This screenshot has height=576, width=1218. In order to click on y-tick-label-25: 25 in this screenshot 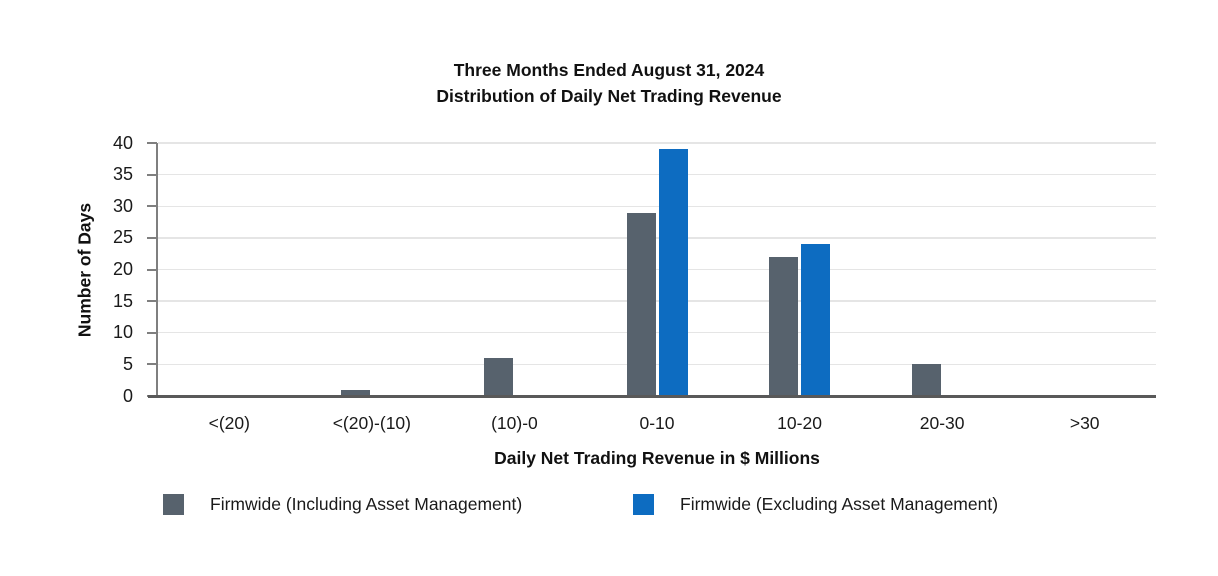, I will do `click(122, 237)`.